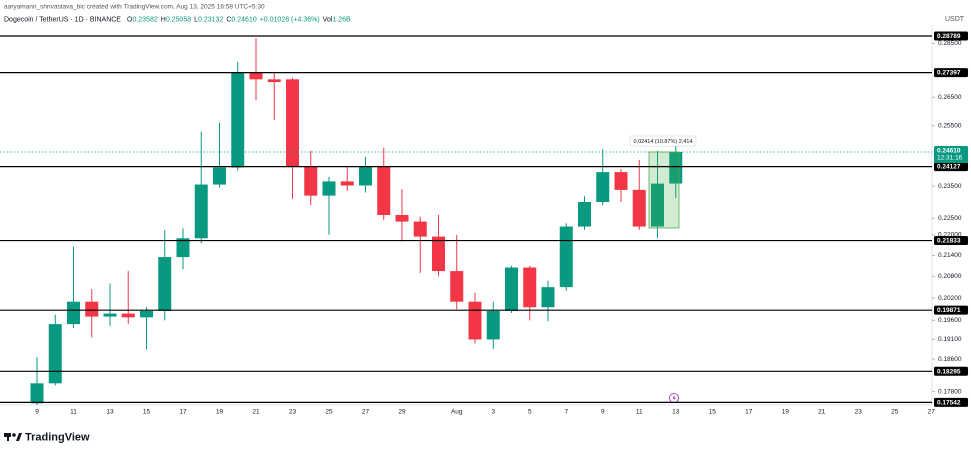 The width and height of the screenshot is (971, 449). What do you see at coordinates (950, 320) in the screenshot?
I see `y-tick-label: 0.19600` at bounding box center [950, 320].